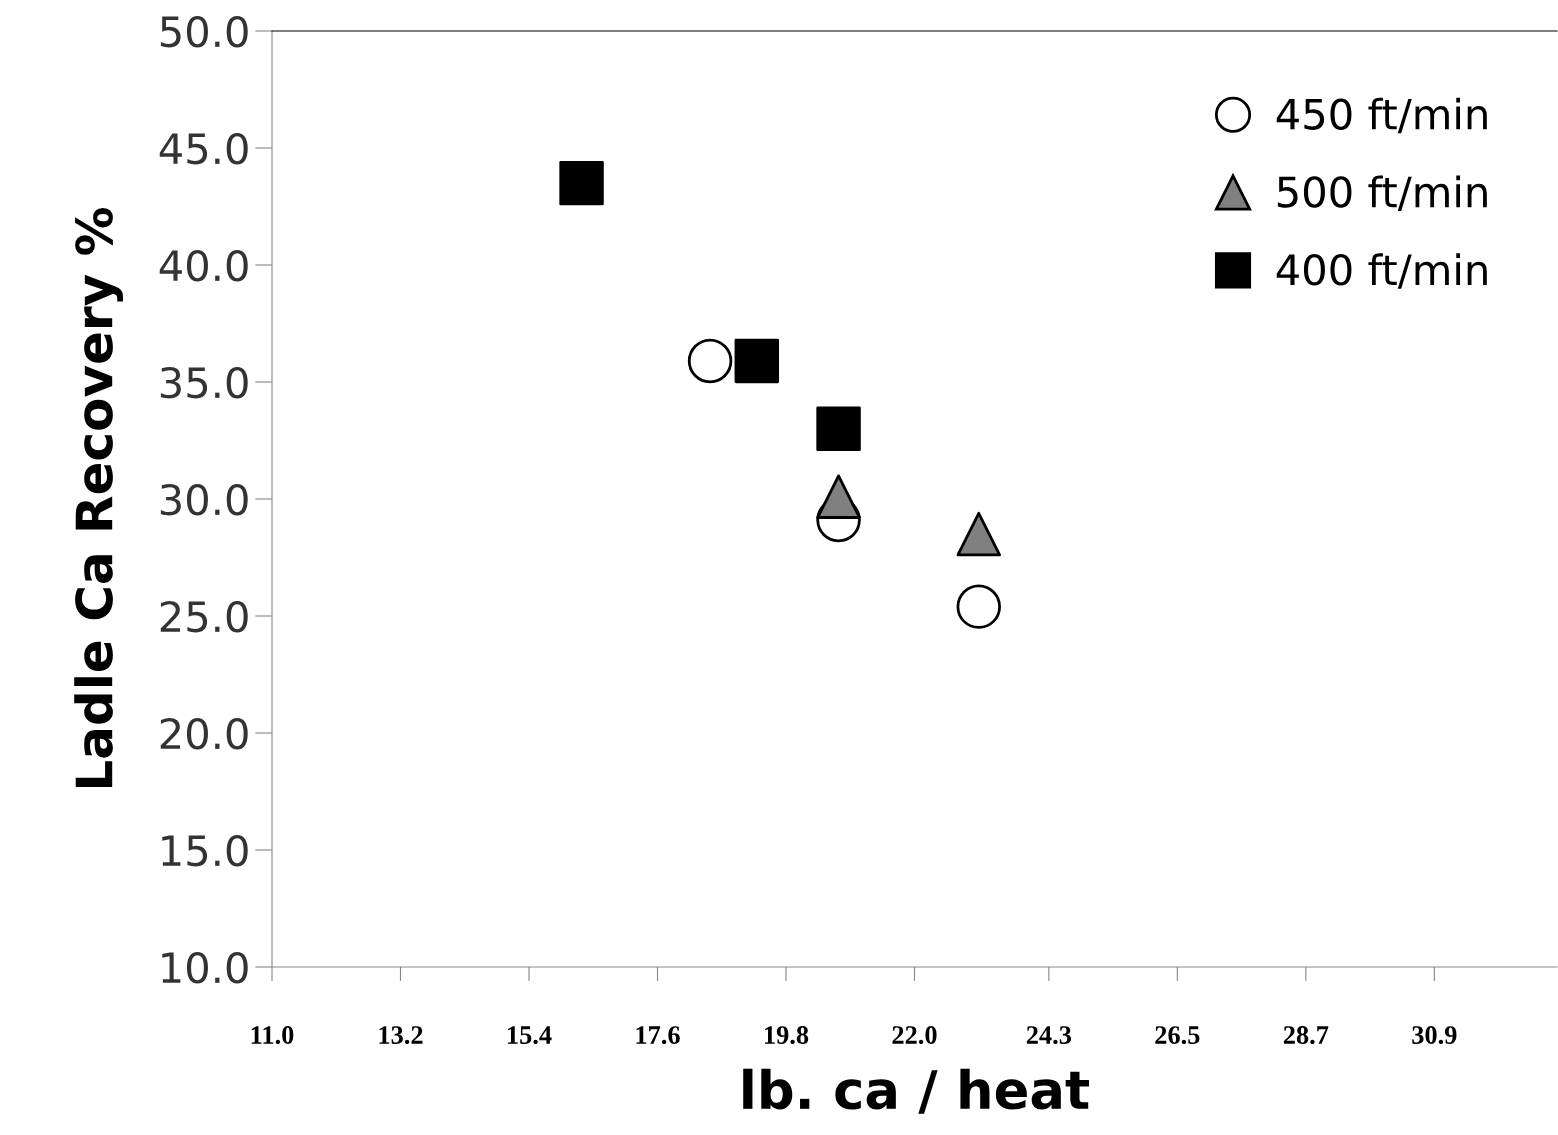 This screenshot has width=1558, height=1135. What do you see at coordinates (401, 1035) in the screenshot?
I see `x-tick-label: 13.2` at bounding box center [401, 1035].